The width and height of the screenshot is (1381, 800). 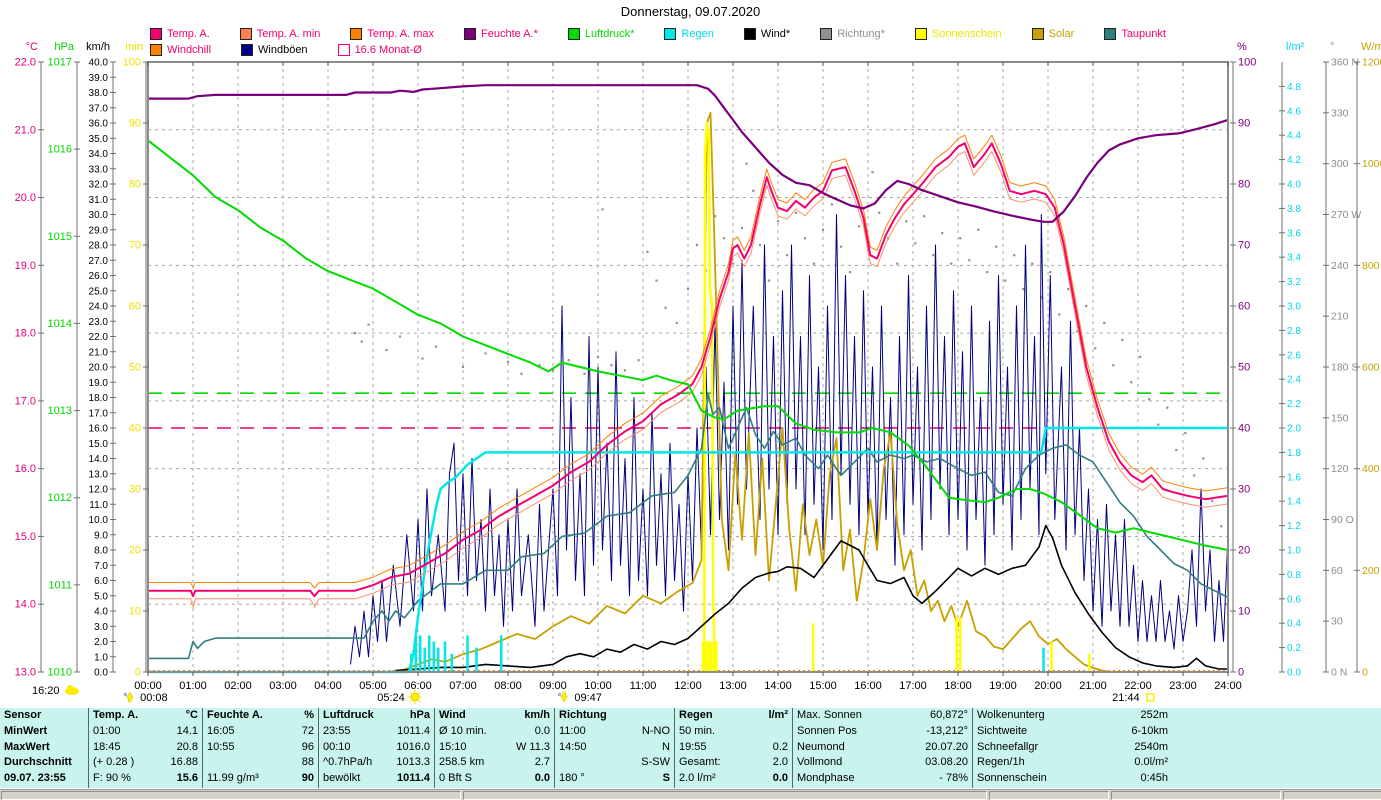 I want to click on event-time-label: 21:44, so click(x=1126, y=698).